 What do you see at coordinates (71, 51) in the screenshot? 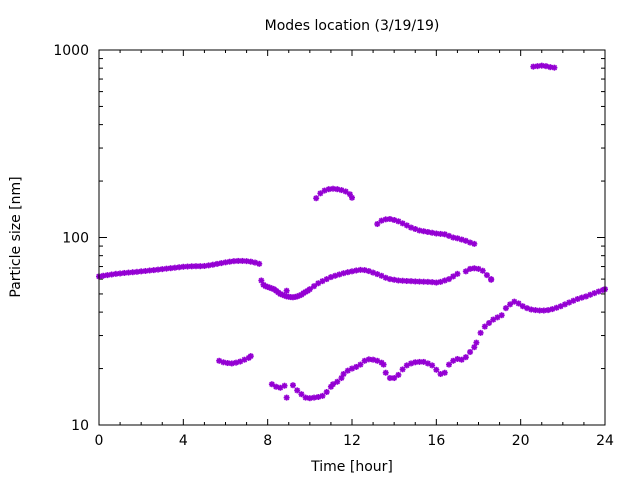
I see `y-tick-label: 1000` at bounding box center [71, 51].